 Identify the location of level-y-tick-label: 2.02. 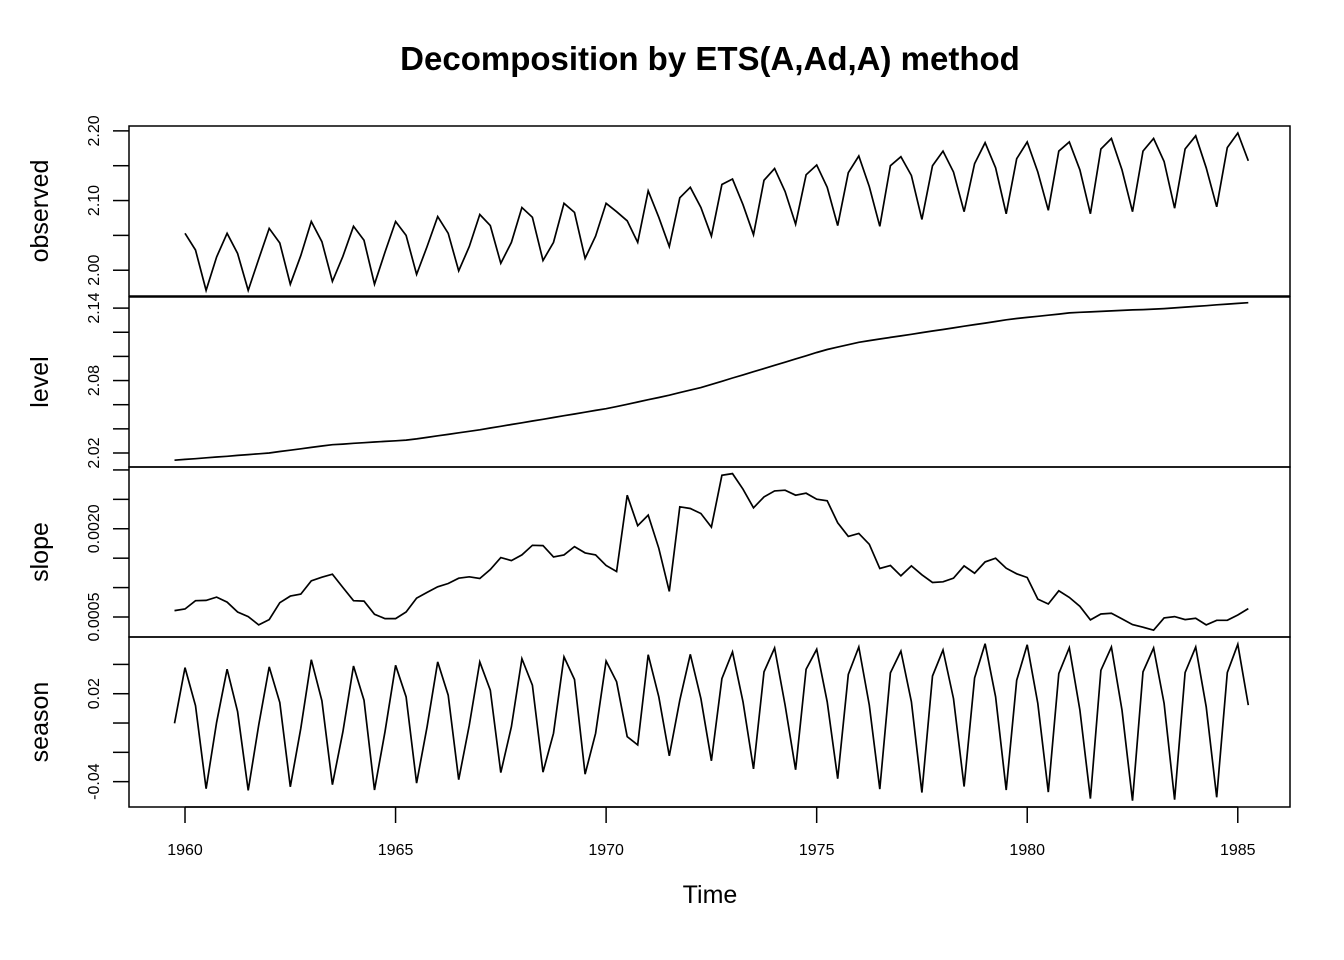
(94, 452).